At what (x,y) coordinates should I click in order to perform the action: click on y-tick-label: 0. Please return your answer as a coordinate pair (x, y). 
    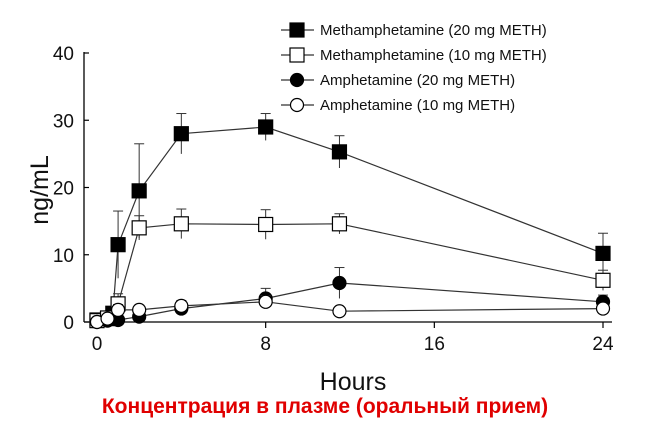
    Looking at the image, I should click on (68, 323).